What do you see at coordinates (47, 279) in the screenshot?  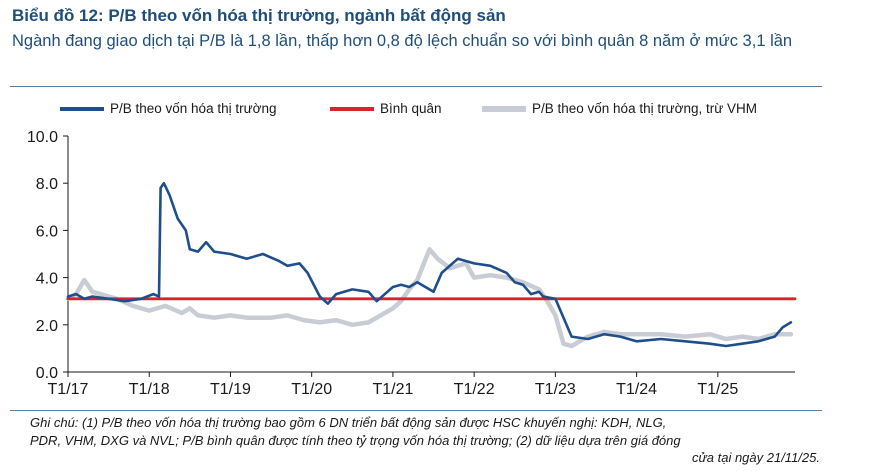 I see `y-tick-label: 4.0` at bounding box center [47, 279].